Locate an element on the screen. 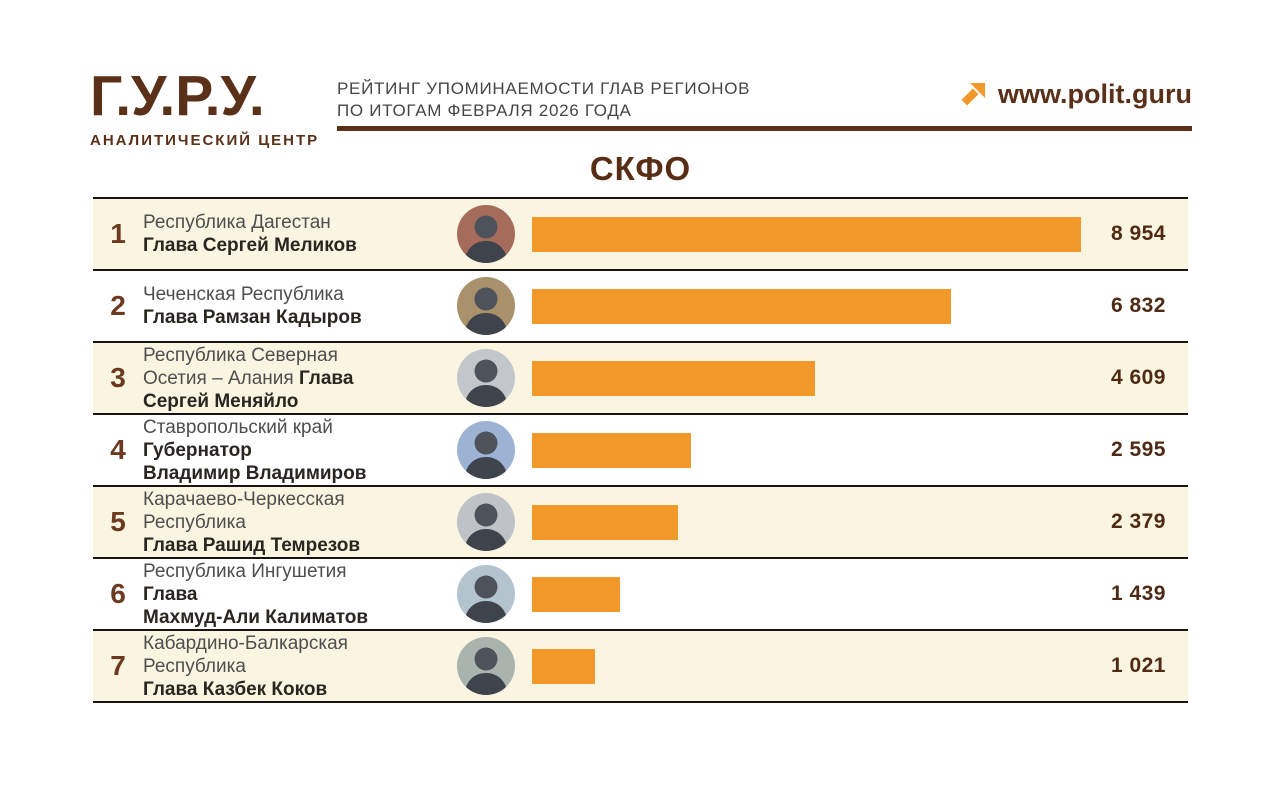  guru-logo: Г.У.Р.У. АНАЛИТИЧЕСКИЙ ЦЕНТР is located at coordinates (215, 107).